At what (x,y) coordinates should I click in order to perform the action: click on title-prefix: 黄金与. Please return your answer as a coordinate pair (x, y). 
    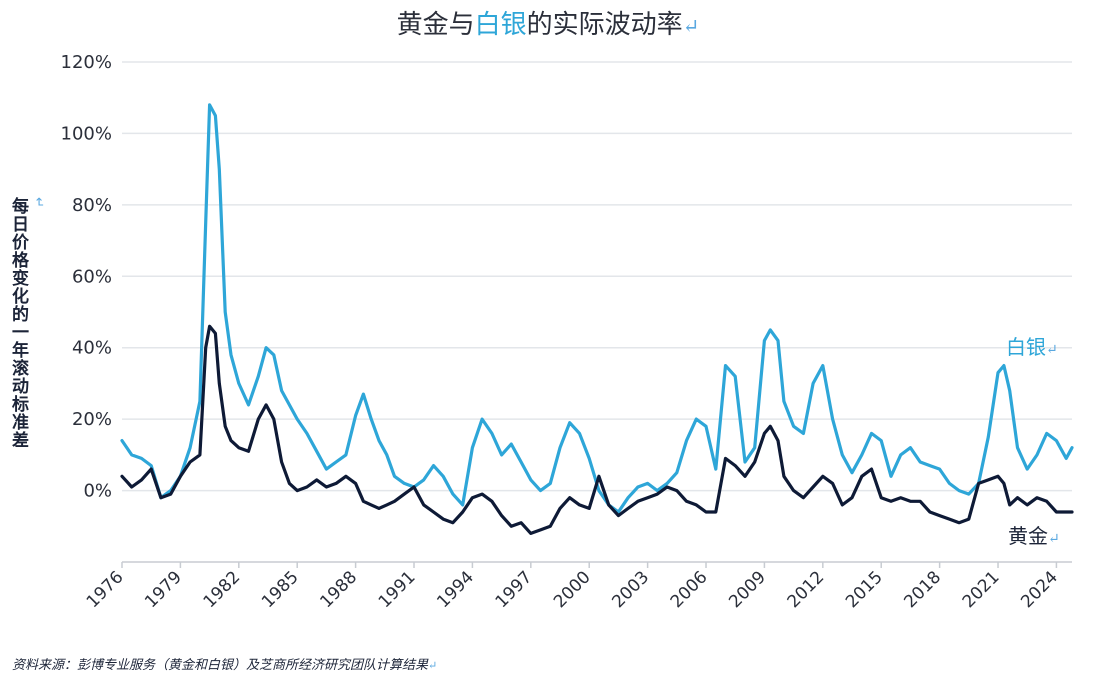
    Looking at the image, I should click on (435, 25).